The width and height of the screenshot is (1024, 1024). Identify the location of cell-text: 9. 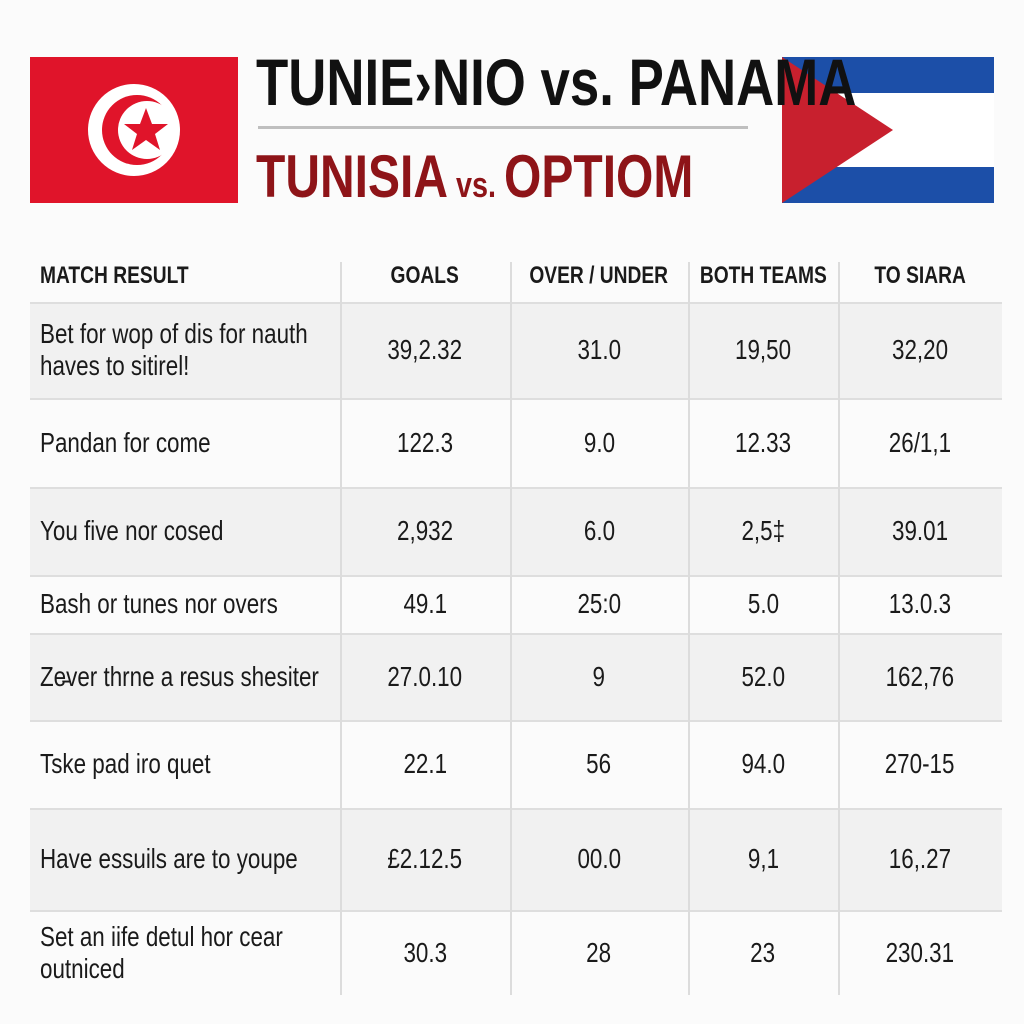
(599, 677).